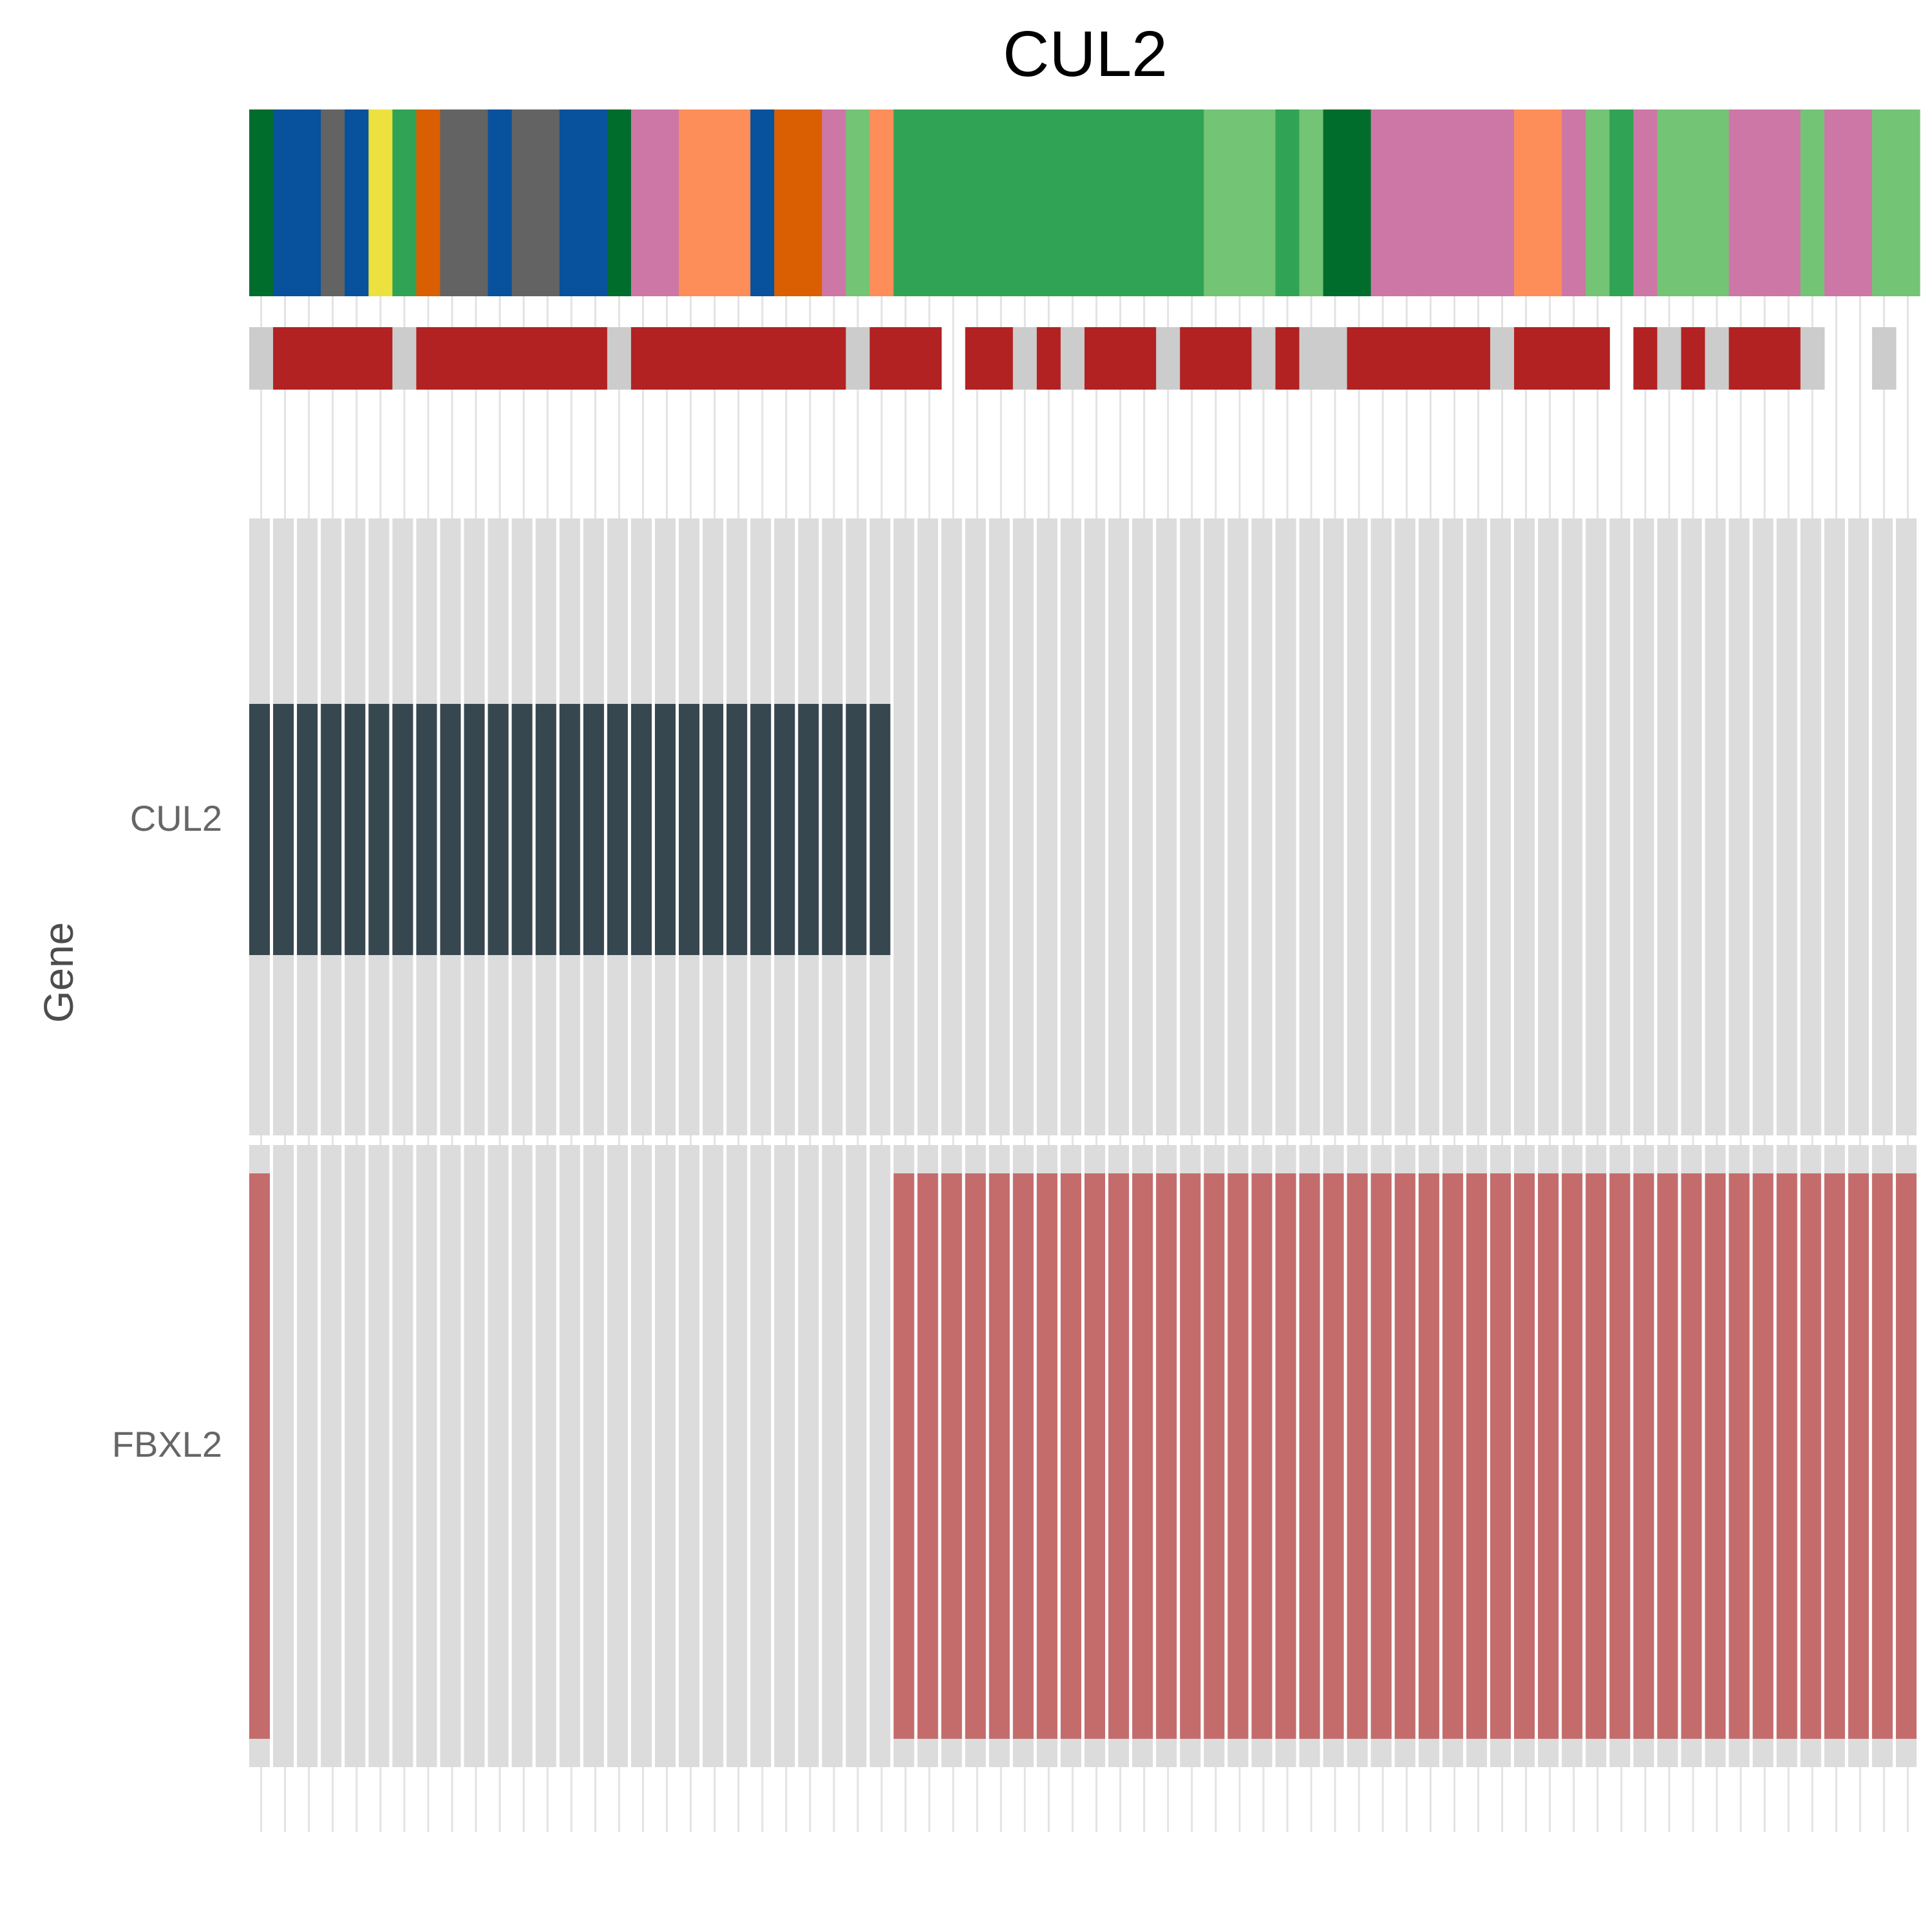 The height and width of the screenshot is (1932, 1932). I want to click on chart-title: CUL2, so click(1085, 54).